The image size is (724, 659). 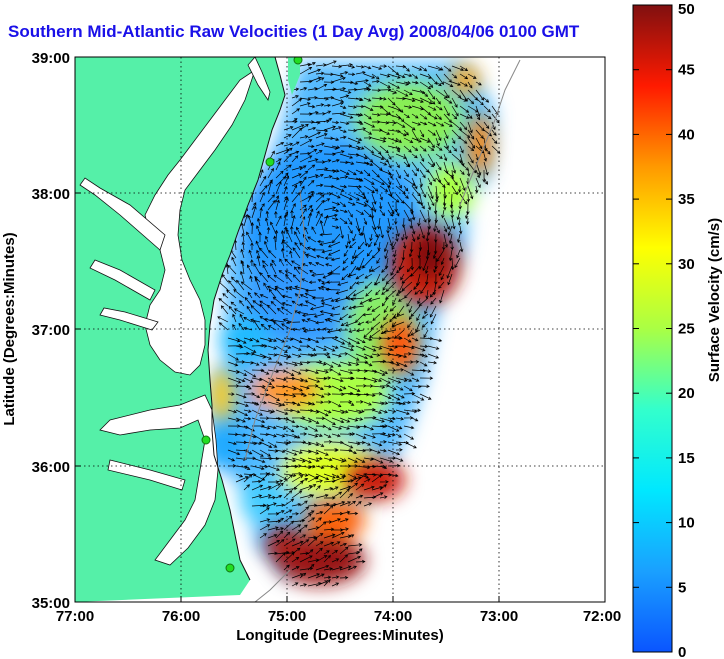 What do you see at coordinates (682, 651) in the screenshot?
I see `colorbar-tick-label: 0` at bounding box center [682, 651].